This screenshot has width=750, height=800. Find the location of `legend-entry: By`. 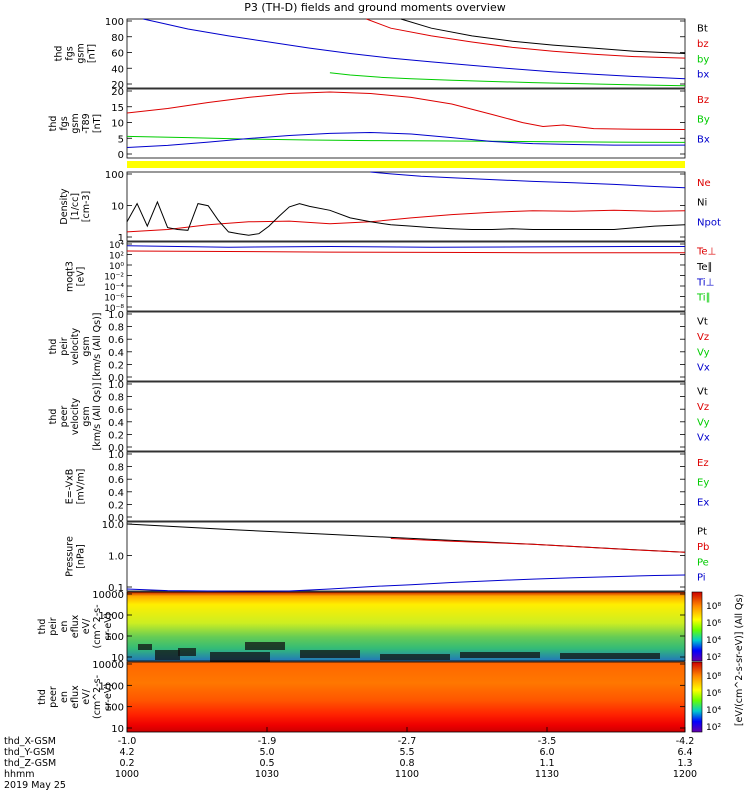

legend-entry: By is located at coordinates (703, 120).